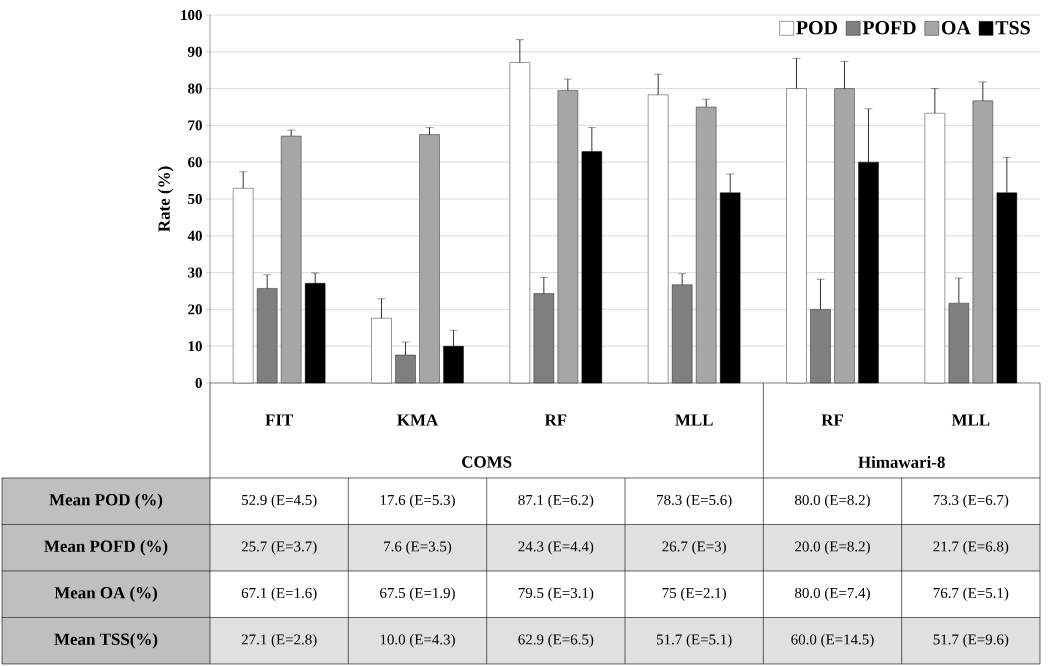 The width and height of the screenshot is (1049, 666). What do you see at coordinates (971, 594) in the screenshot?
I see `data-label: 76.7 (E=5.1)` at bounding box center [971, 594].